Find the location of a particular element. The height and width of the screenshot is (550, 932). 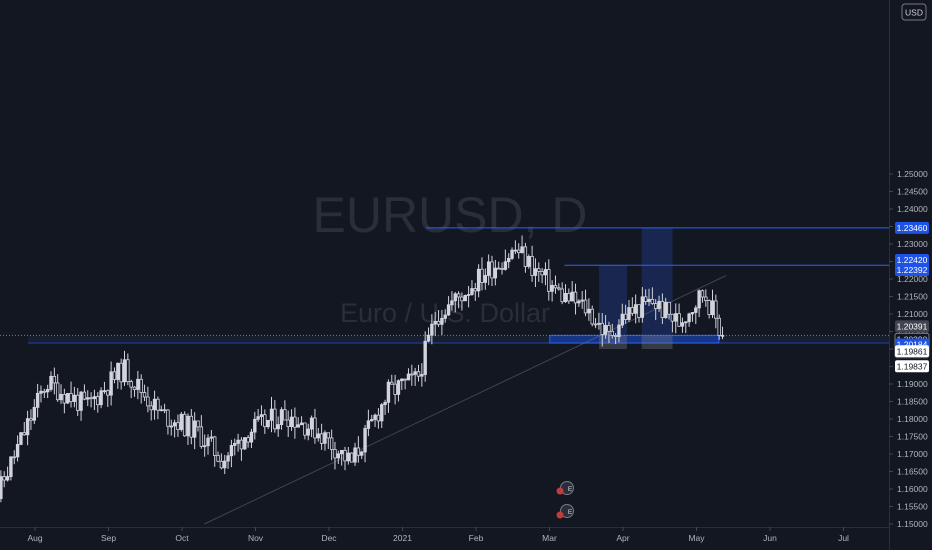

projection-box-stop is located at coordinates (613, 342).